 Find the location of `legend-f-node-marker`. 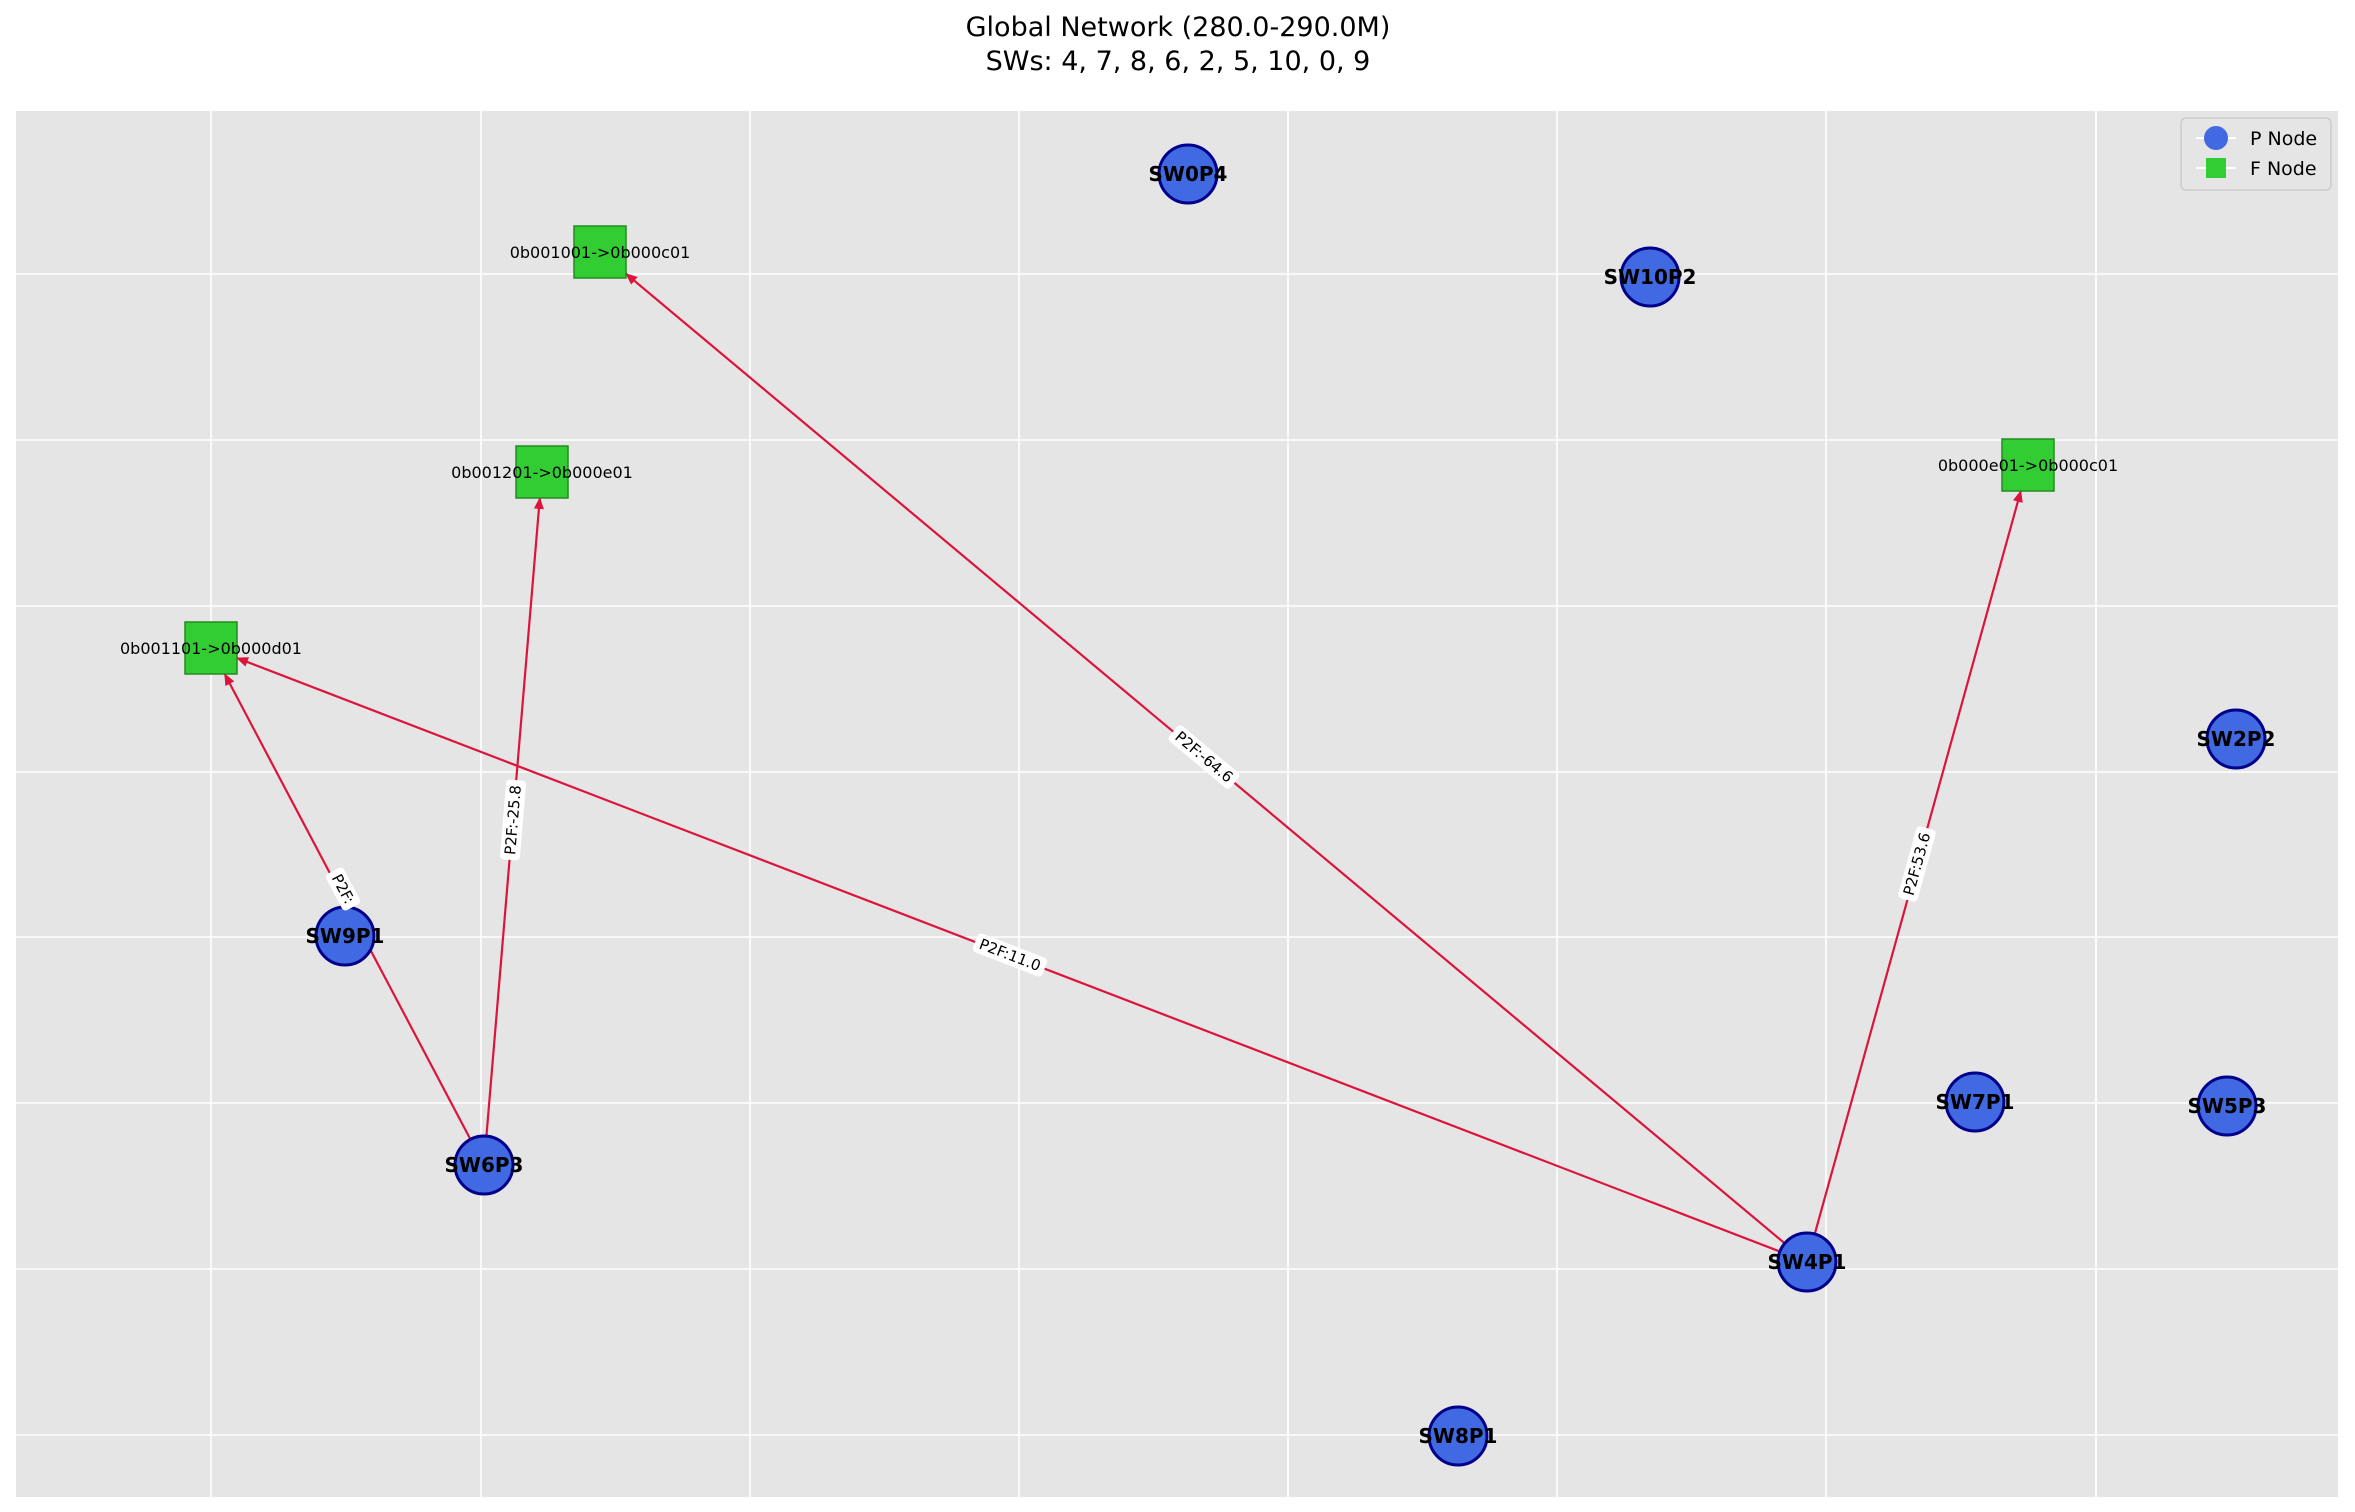

legend-f-node-marker is located at coordinates (2216, 168).